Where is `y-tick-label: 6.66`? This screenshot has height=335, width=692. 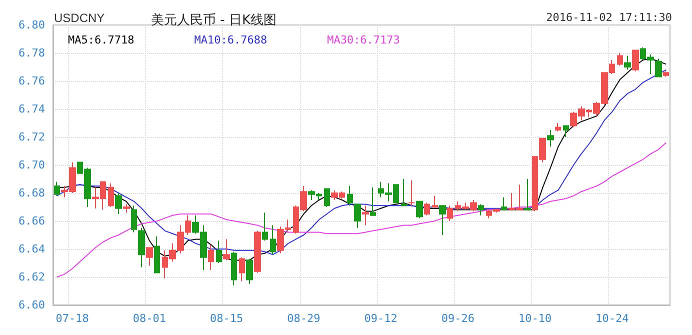
y-tick-label: 6.66 is located at coordinates (31, 221).